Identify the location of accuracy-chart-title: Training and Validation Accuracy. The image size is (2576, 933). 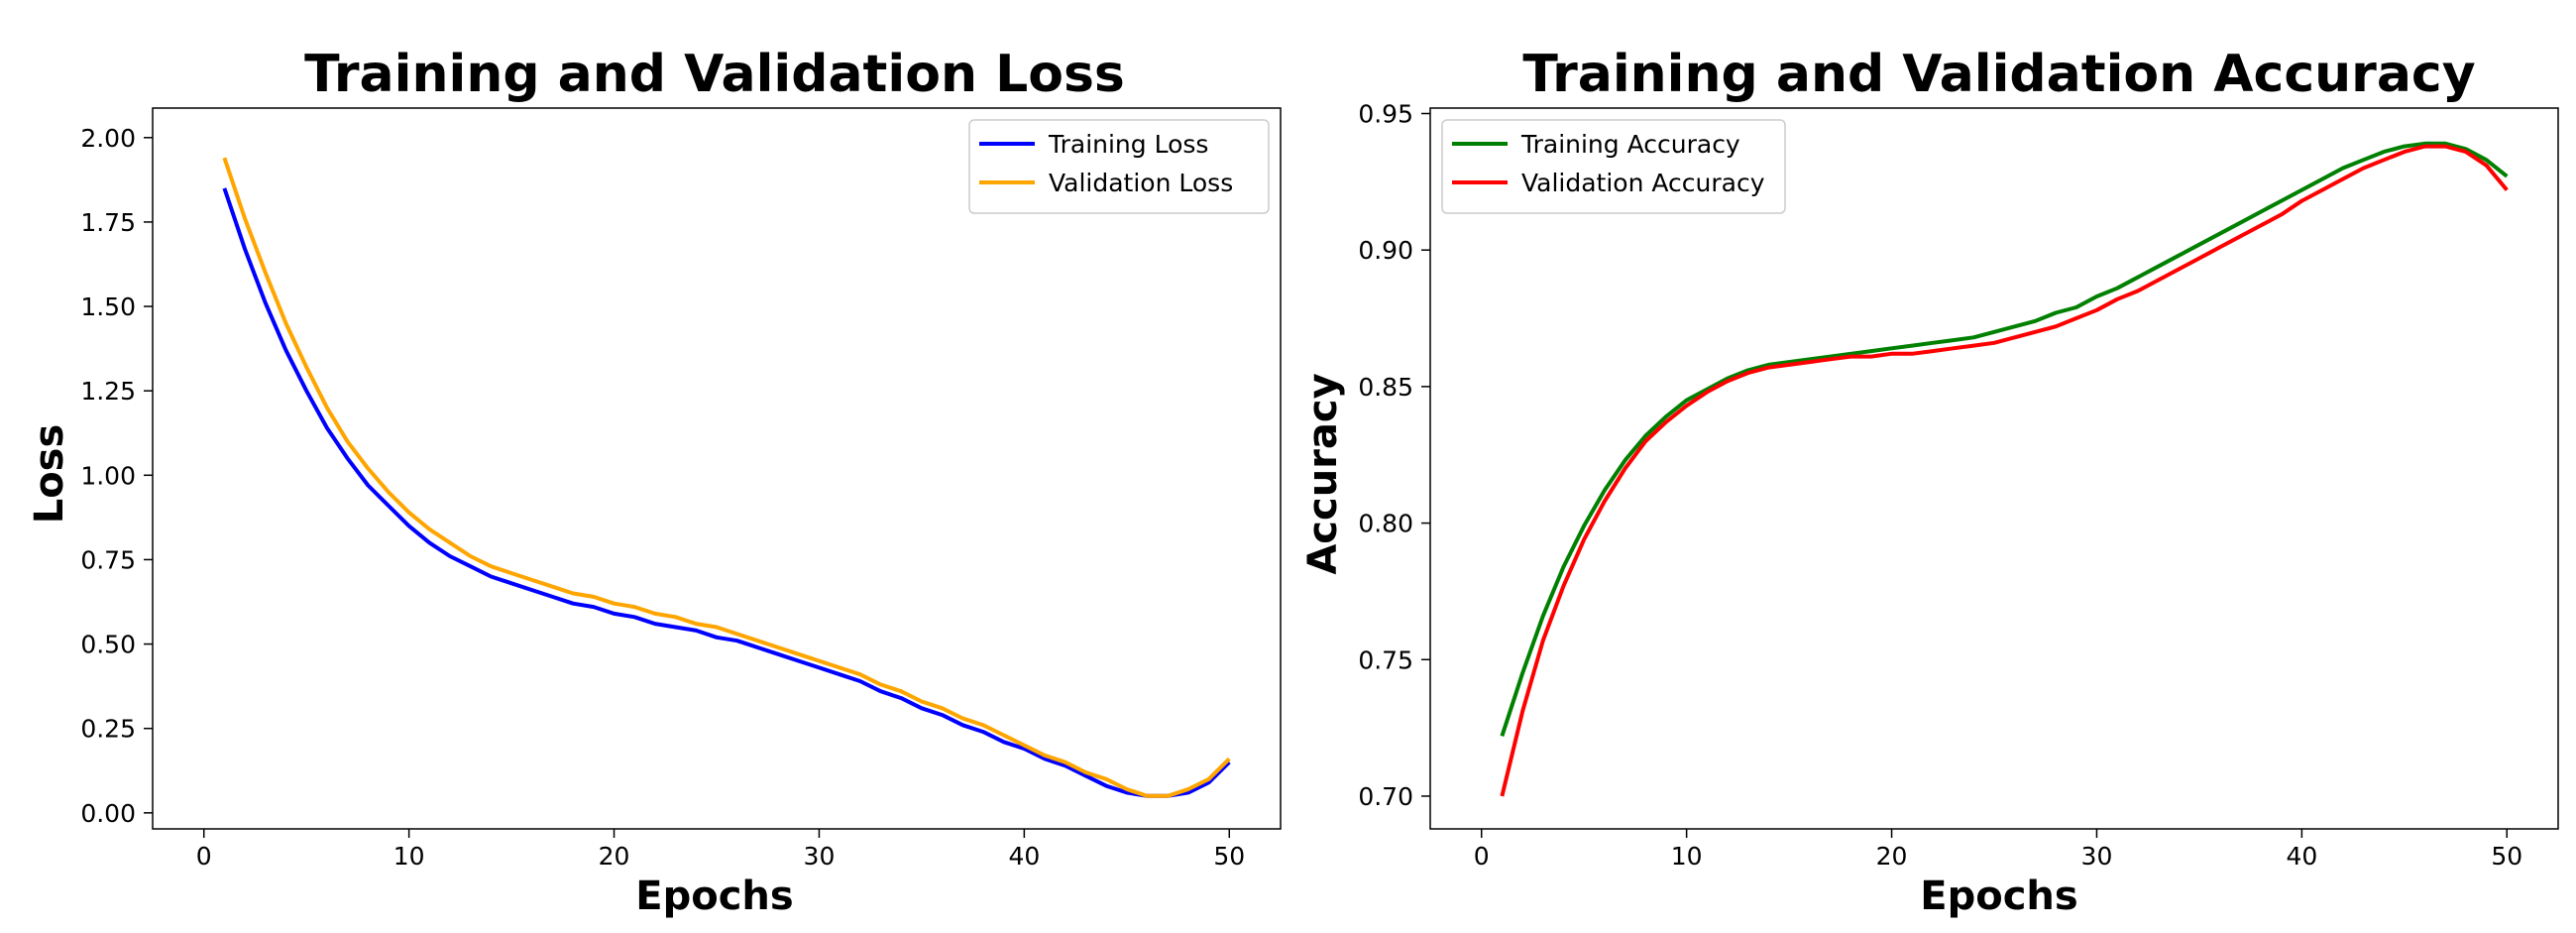
(1998, 74).